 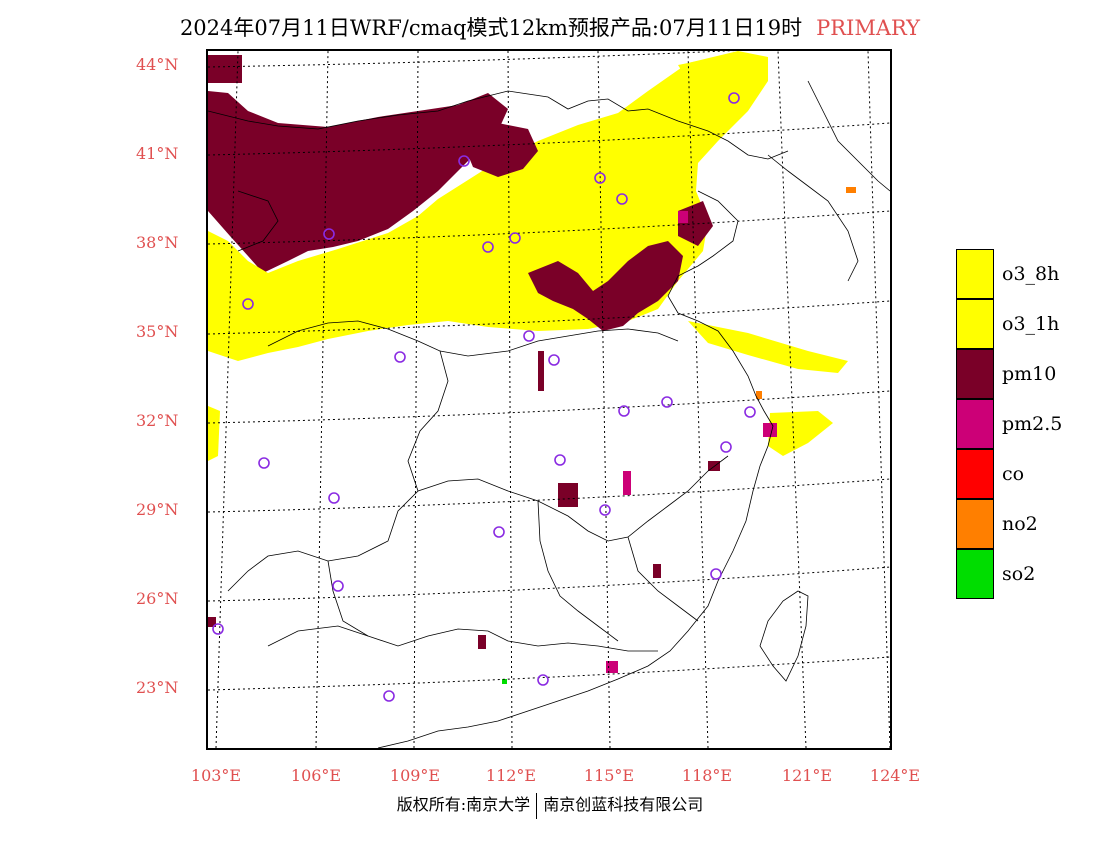 What do you see at coordinates (157, 64) in the screenshot?
I see `lat-label-44: 44°N` at bounding box center [157, 64].